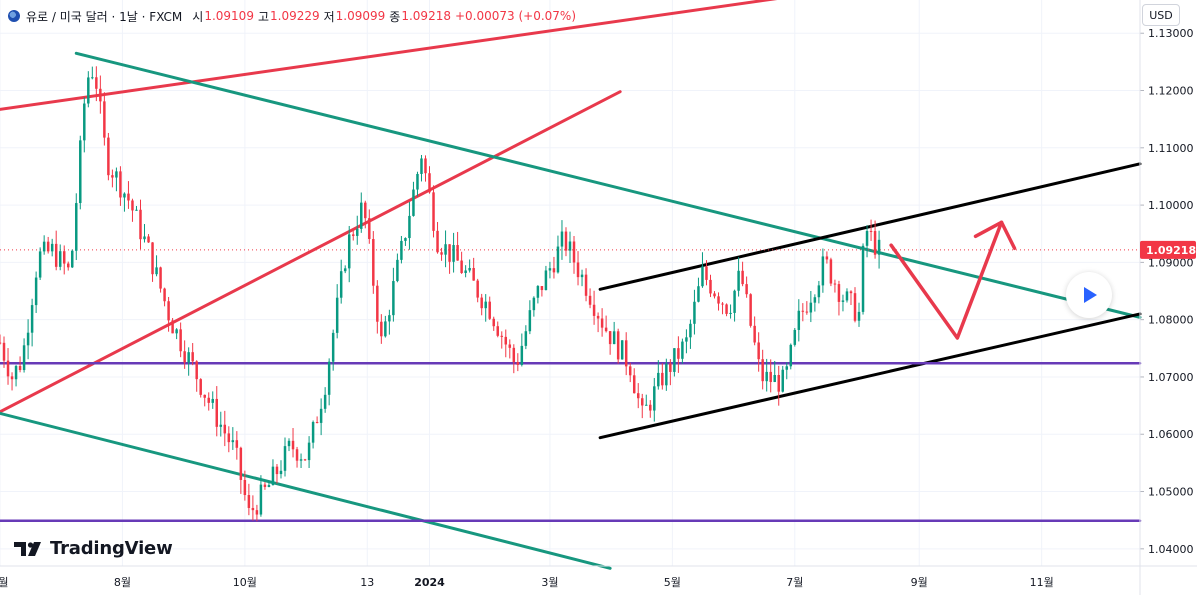 The image size is (1197, 595). I want to click on y-tick-label: 1.08000, so click(1171, 320).